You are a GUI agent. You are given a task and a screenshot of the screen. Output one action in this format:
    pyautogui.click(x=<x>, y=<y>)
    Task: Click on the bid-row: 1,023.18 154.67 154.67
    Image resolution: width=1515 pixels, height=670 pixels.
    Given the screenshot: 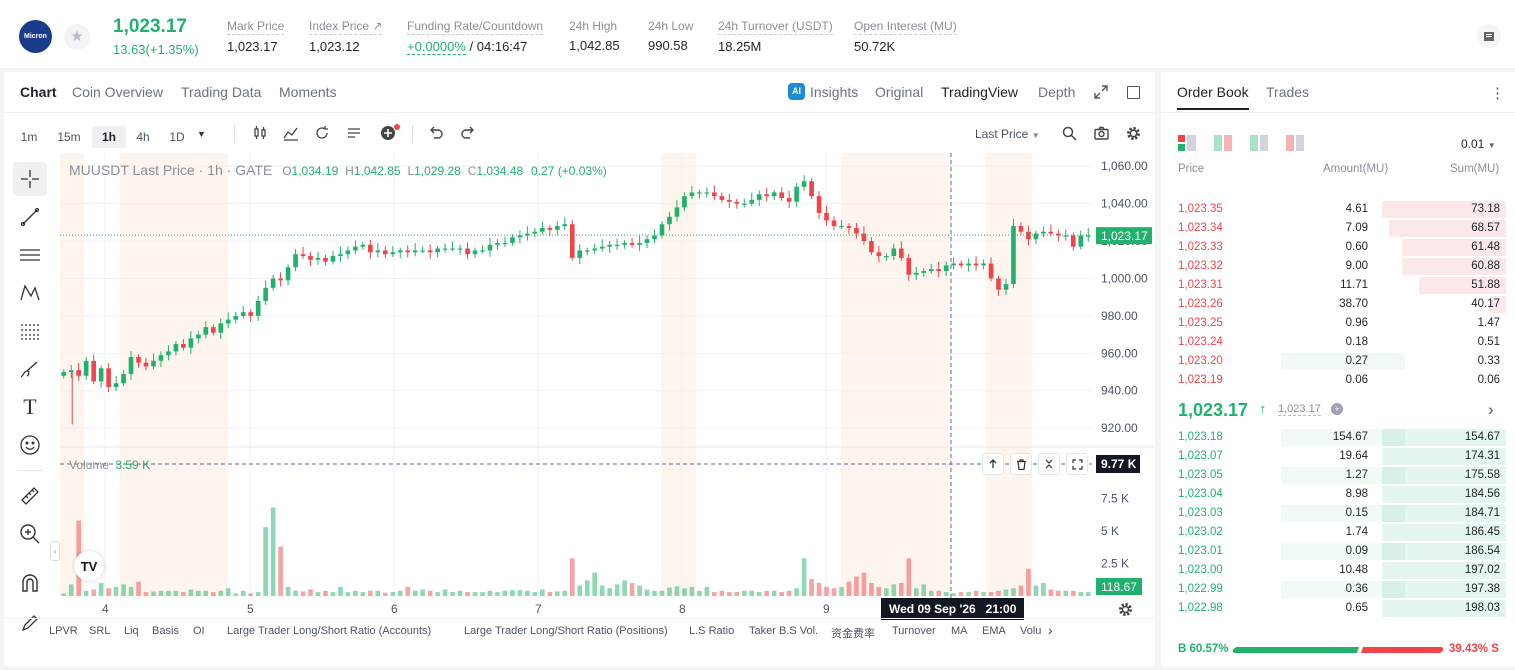 What is the action you would take?
    pyautogui.click(x=1339, y=437)
    